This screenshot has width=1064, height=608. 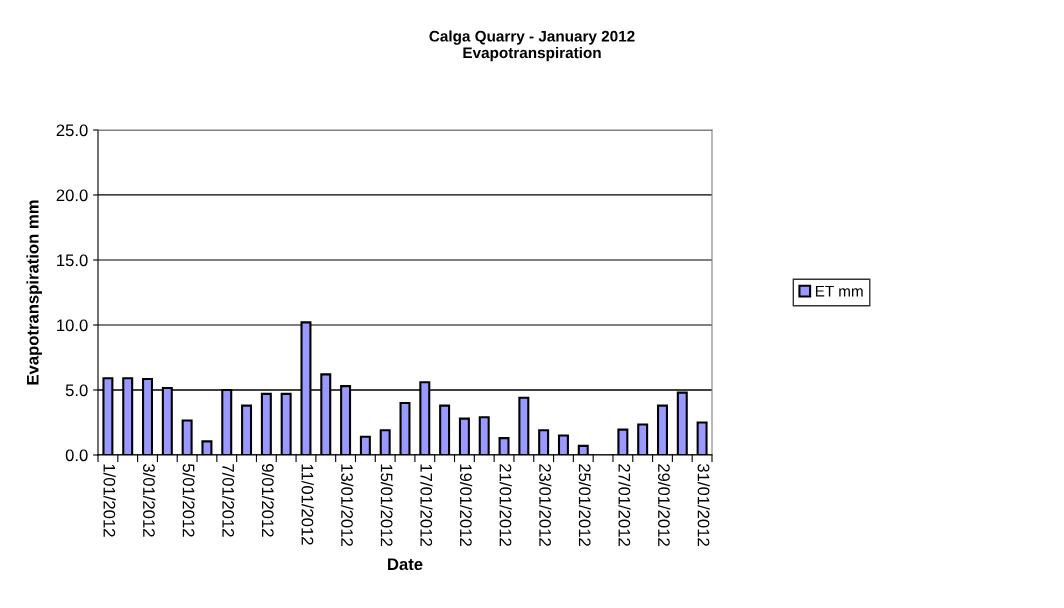 What do you see at coordinates (347, 505) in the screenshot?
I see `x-tick-label: 13/01/2012` at bounding box center [347, 505].